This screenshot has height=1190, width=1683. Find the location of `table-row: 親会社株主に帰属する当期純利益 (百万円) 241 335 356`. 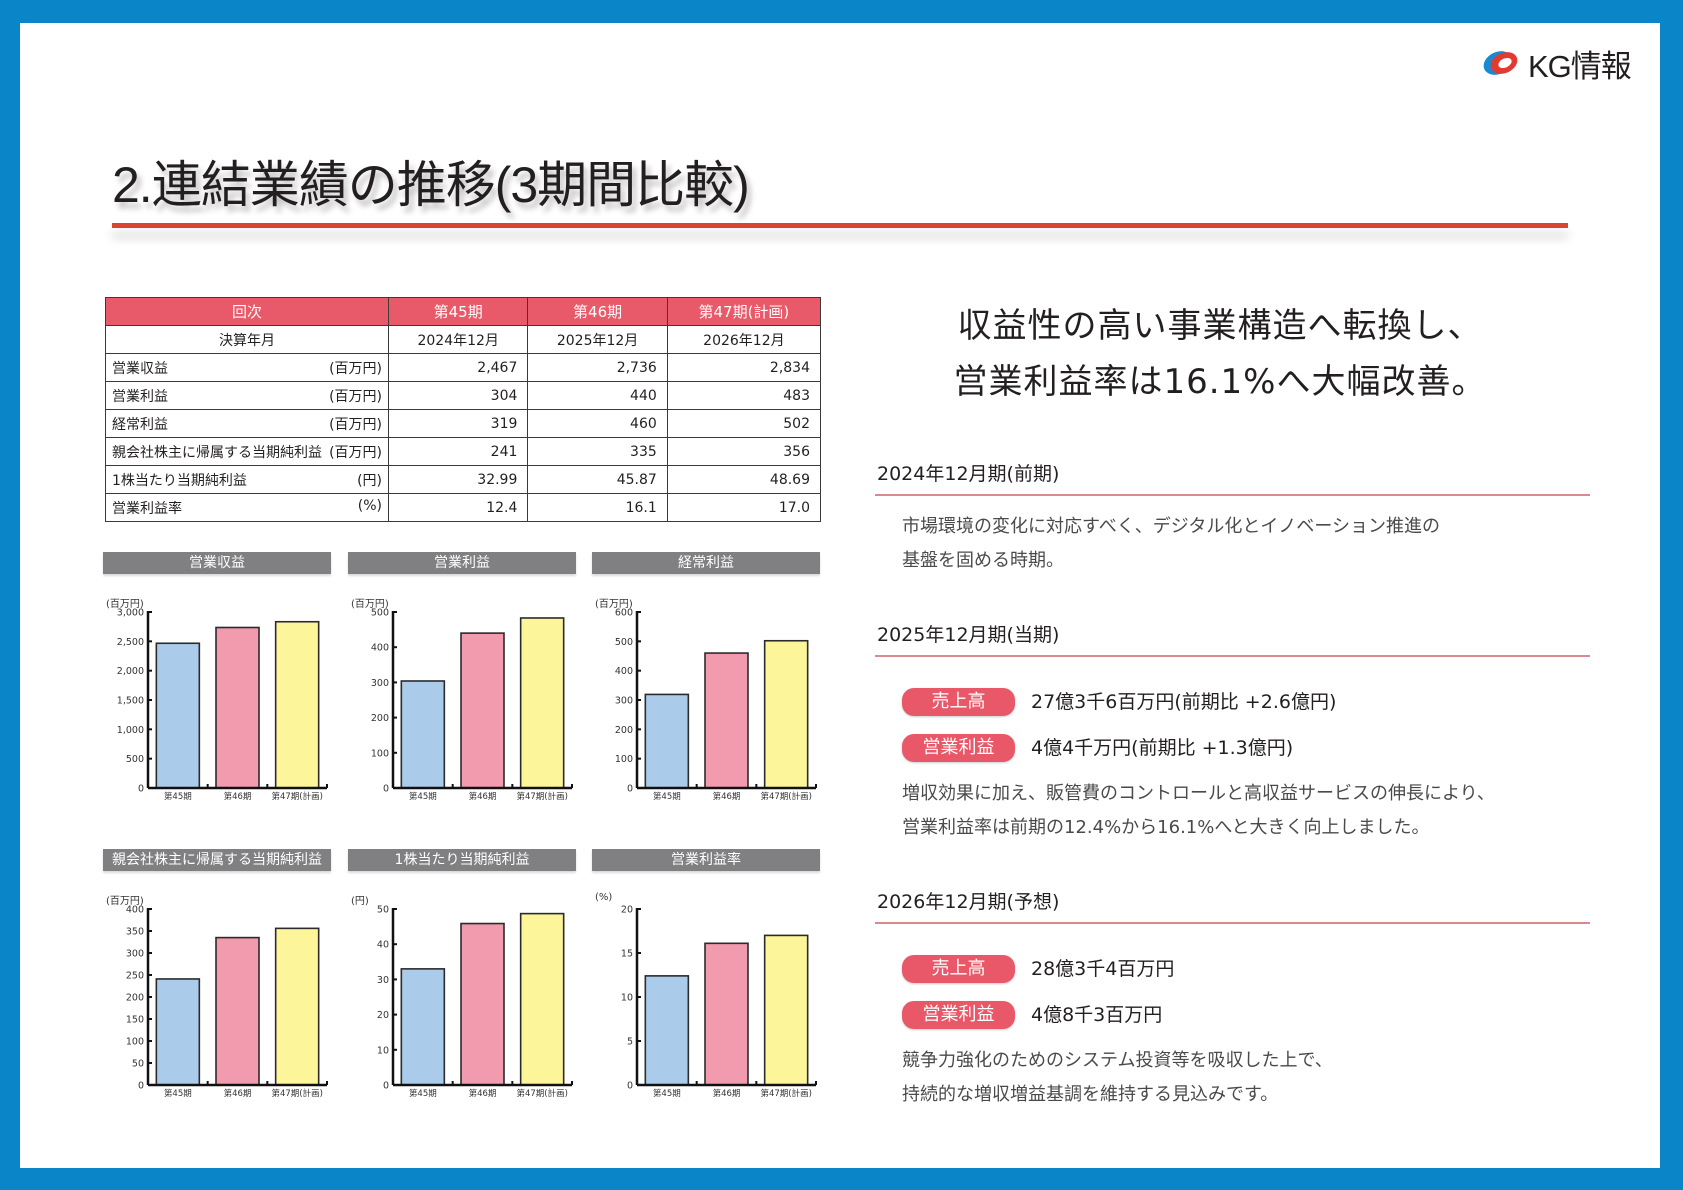

table-row: 親会社株主に帰属する当期純利益 (百万円) 241 335 356 is located at coordinates (463, 451).